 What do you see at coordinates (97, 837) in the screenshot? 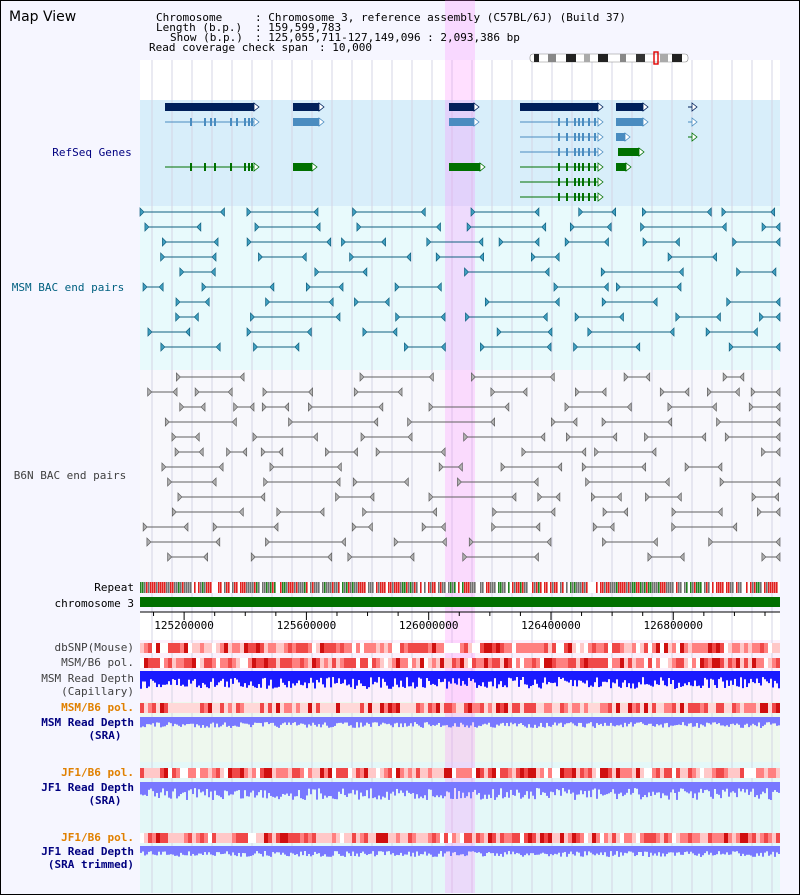
I see `track-label-jf1-pol-2: JF1/B6 pol.` at bounding box center [97, 837].